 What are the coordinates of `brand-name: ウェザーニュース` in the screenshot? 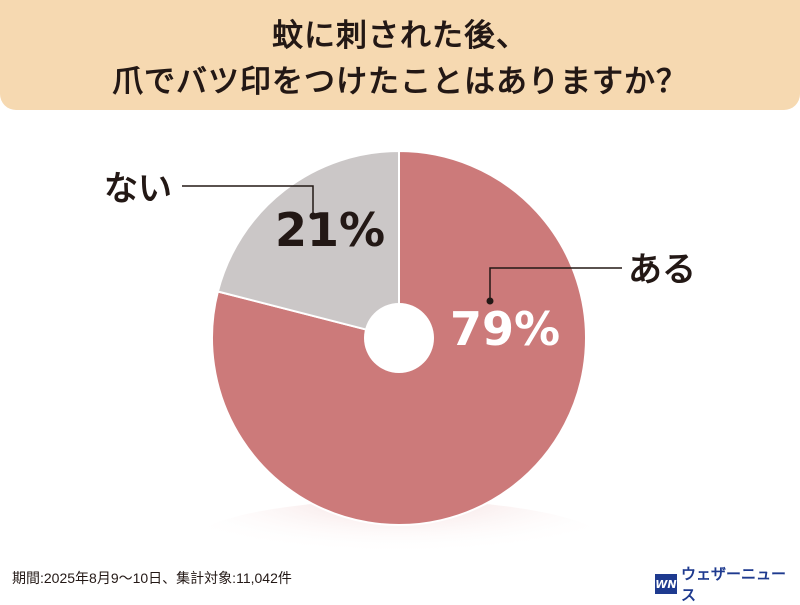 It's located at (733, 584).